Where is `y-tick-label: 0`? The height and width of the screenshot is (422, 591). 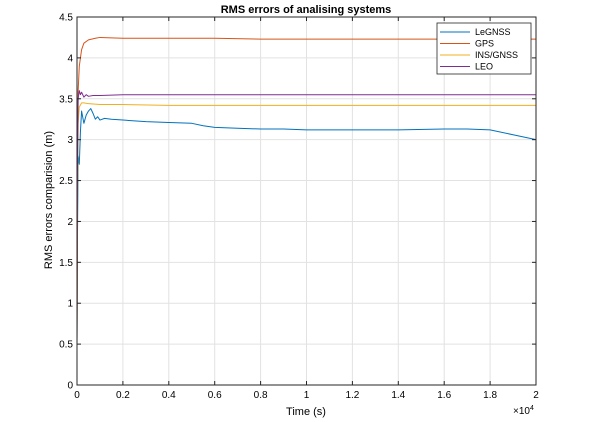
y-tick-label: 0 is located at coordinates (70, 386).